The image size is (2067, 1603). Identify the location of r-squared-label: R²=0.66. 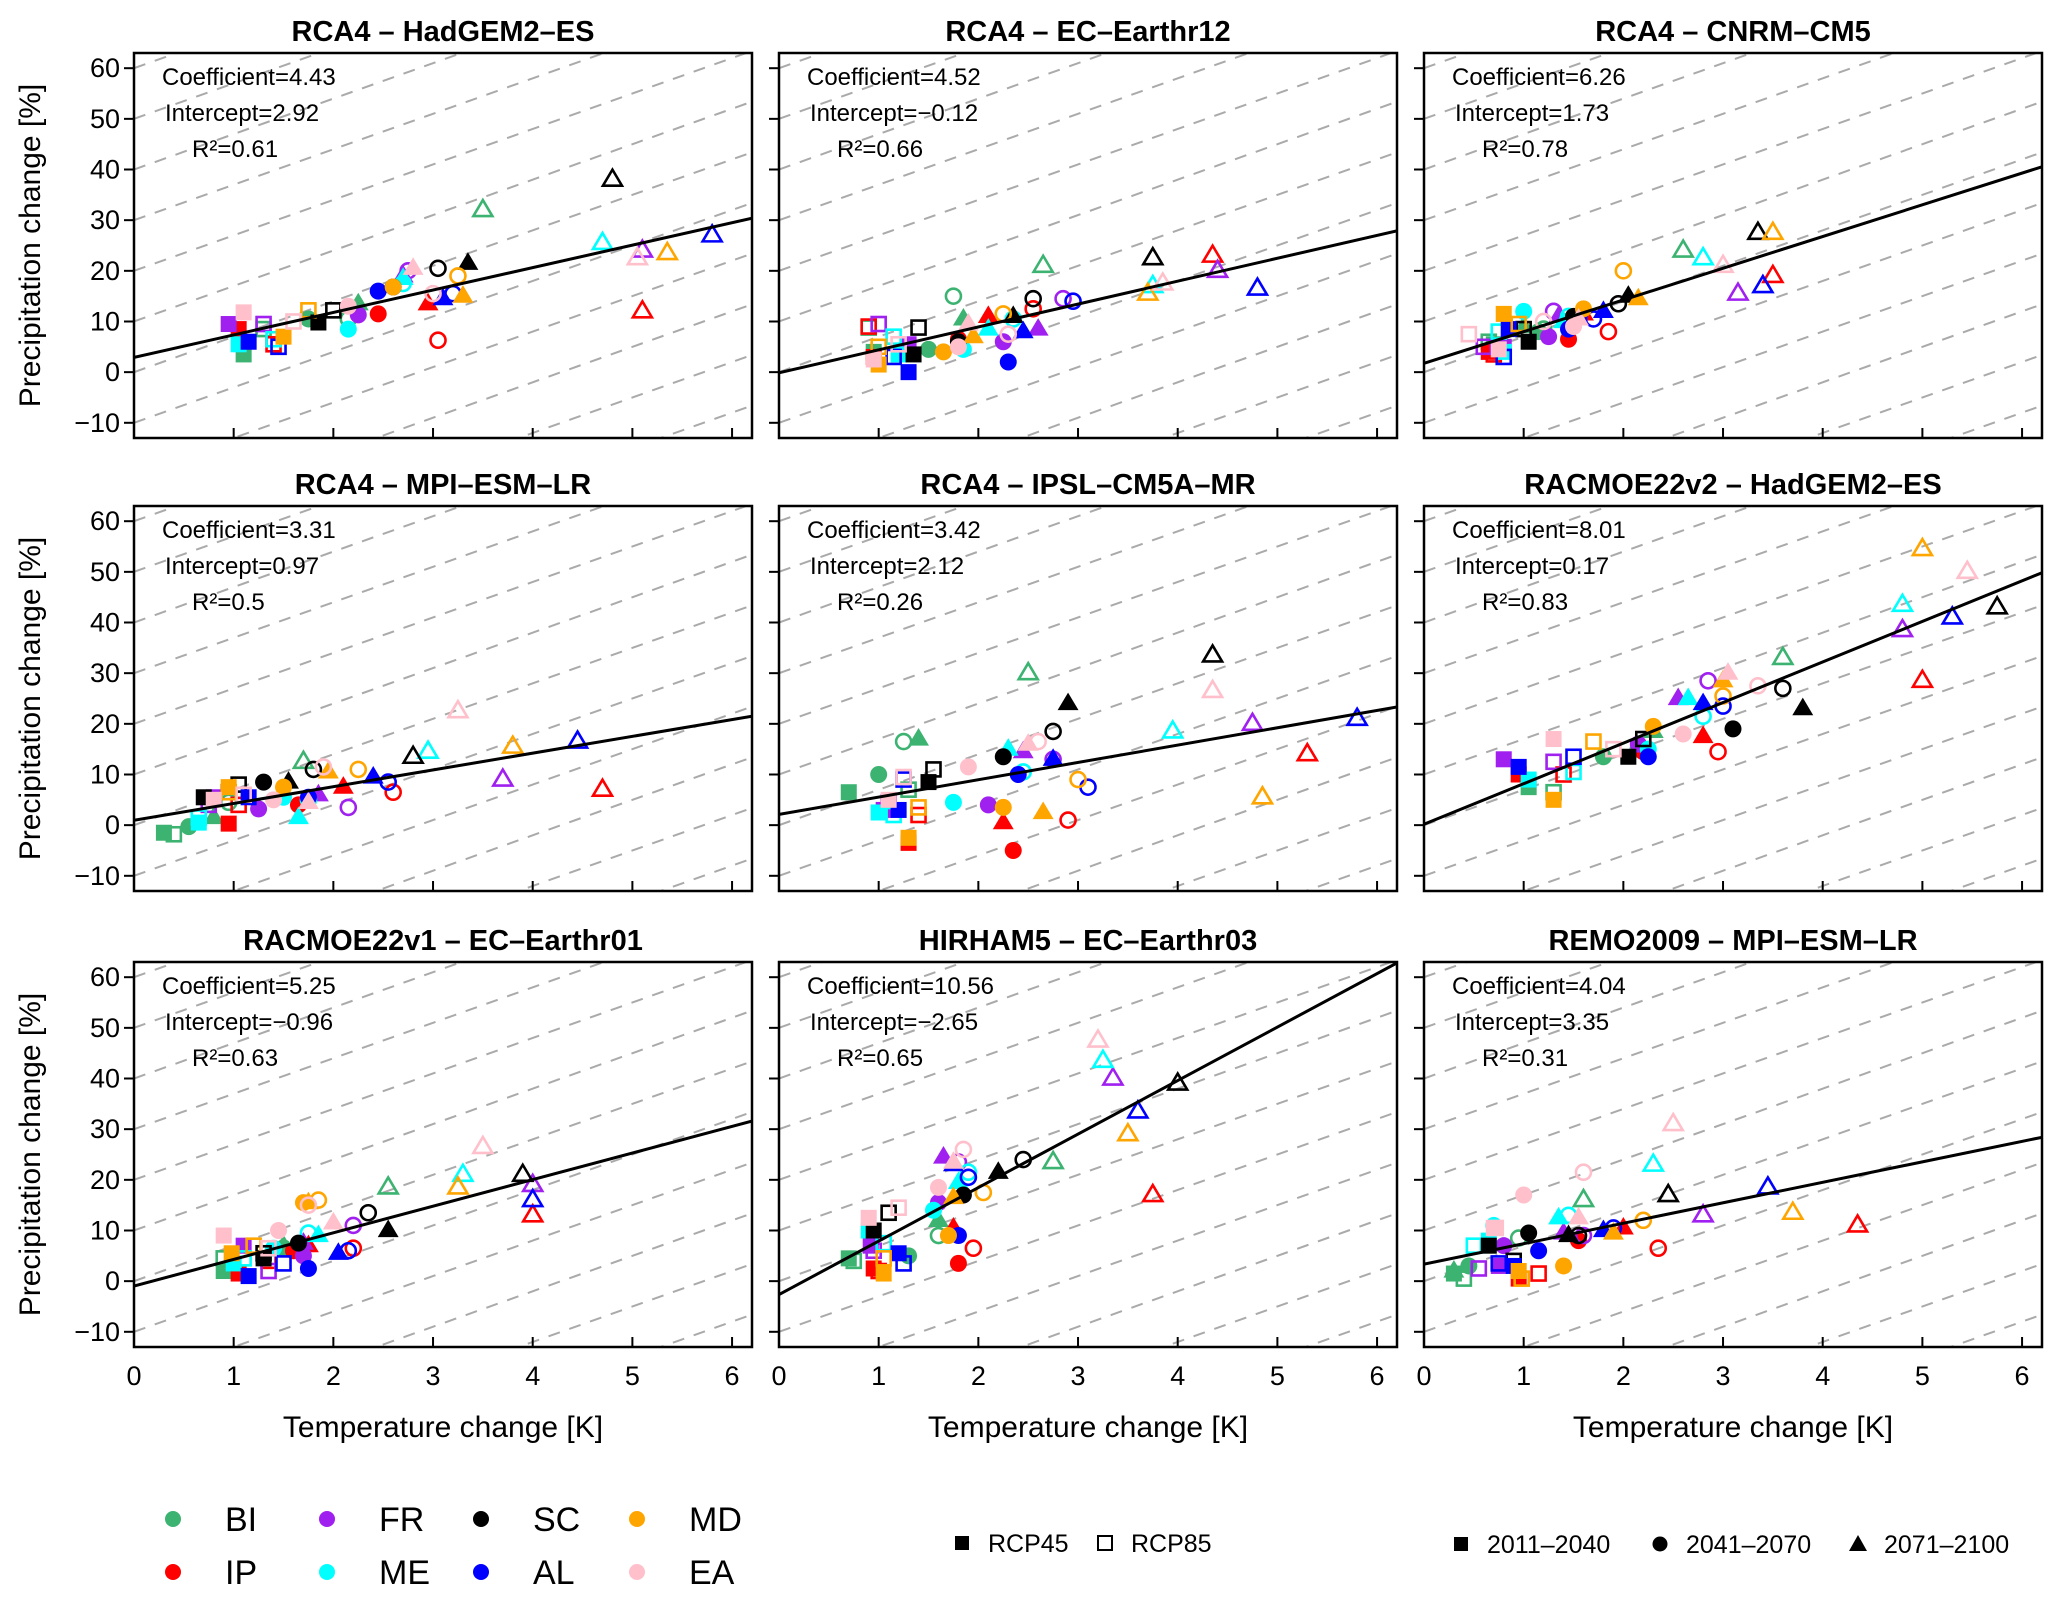
(880, 149).